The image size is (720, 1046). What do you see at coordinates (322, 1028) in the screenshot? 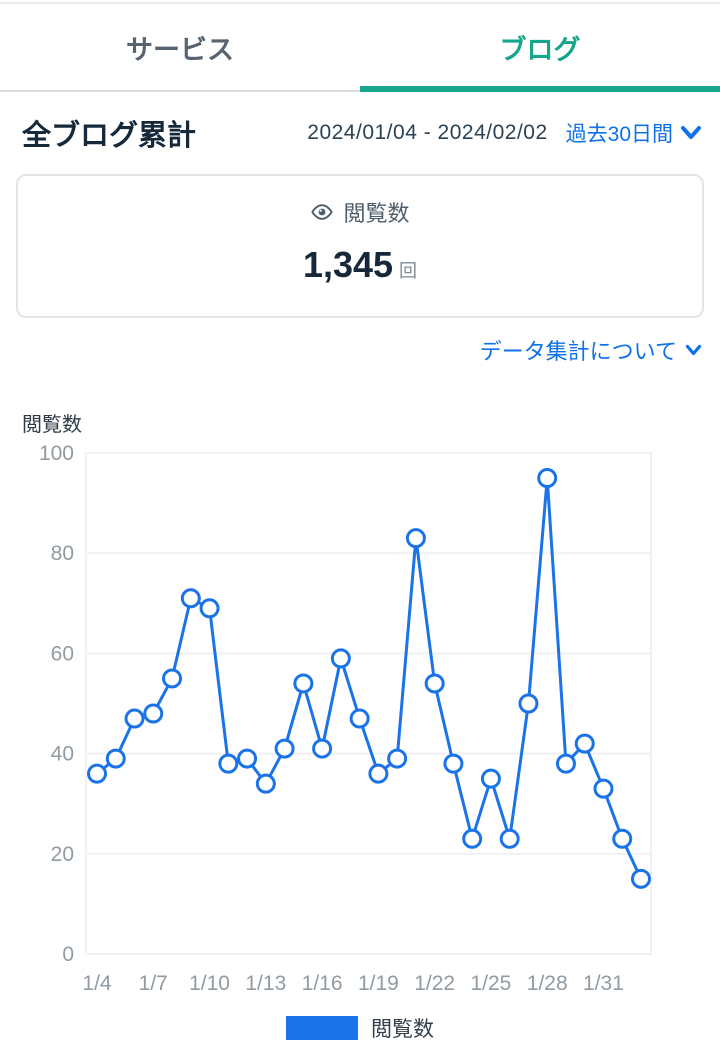
I see `legend-swatch` at bounding box center [322, 1028].